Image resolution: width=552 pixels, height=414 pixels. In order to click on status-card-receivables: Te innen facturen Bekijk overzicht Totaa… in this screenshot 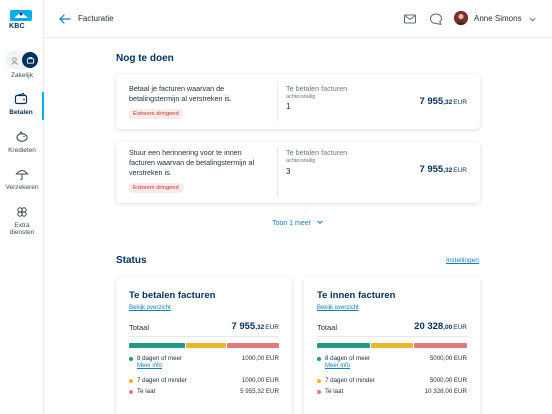, I will do `click(392, 345)`.